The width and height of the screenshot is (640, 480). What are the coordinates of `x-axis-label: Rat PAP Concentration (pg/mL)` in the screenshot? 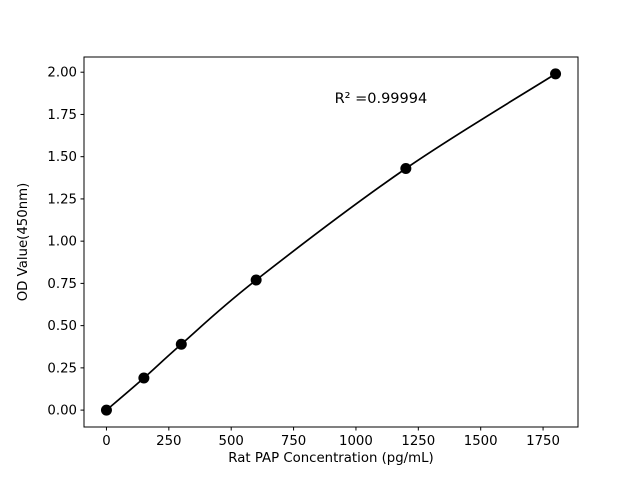 It's located at (330, 458).